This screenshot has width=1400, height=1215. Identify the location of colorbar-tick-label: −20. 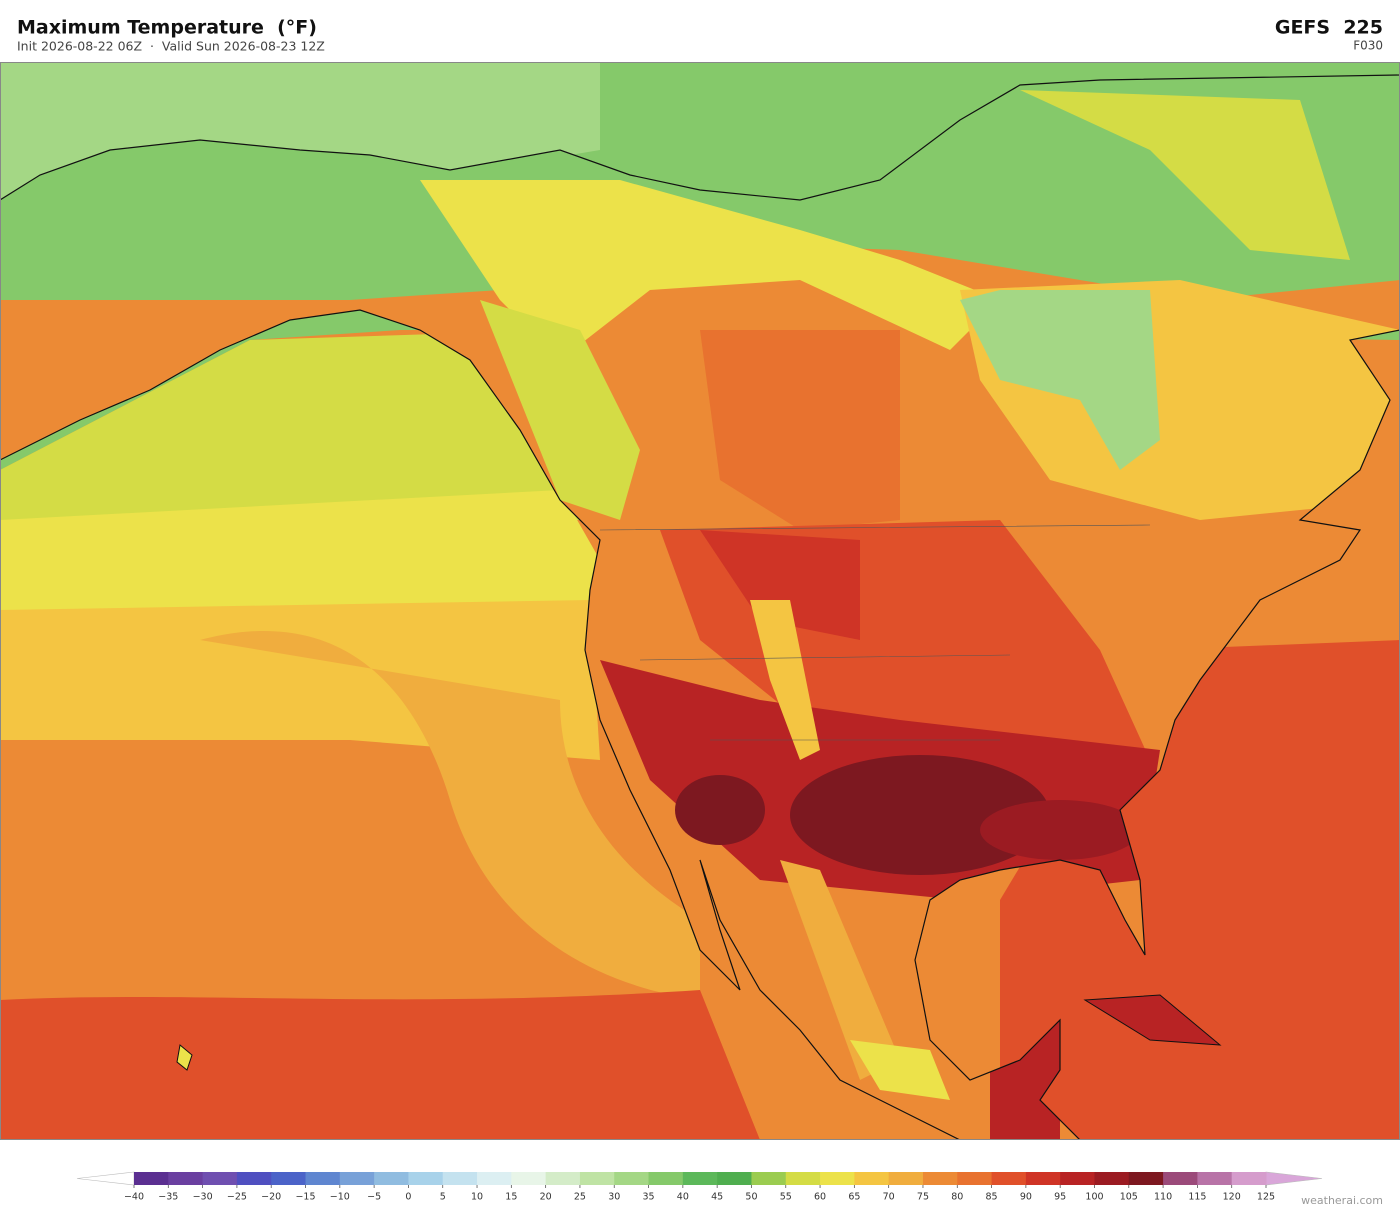
(271, 1197).